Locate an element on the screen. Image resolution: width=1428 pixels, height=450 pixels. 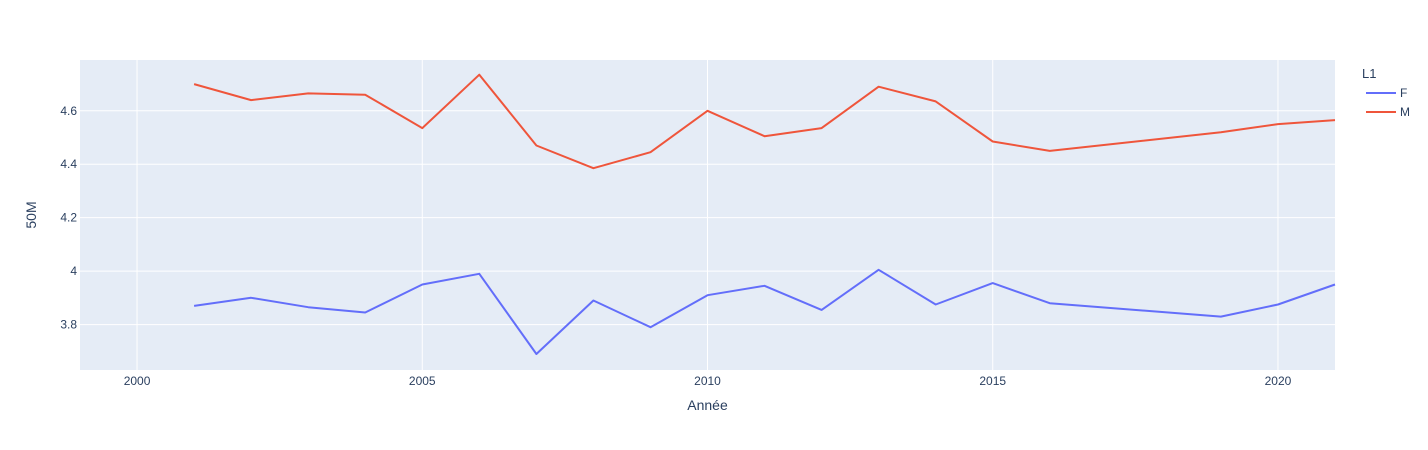
legend-label: M is located at coordinates (1405, 112).